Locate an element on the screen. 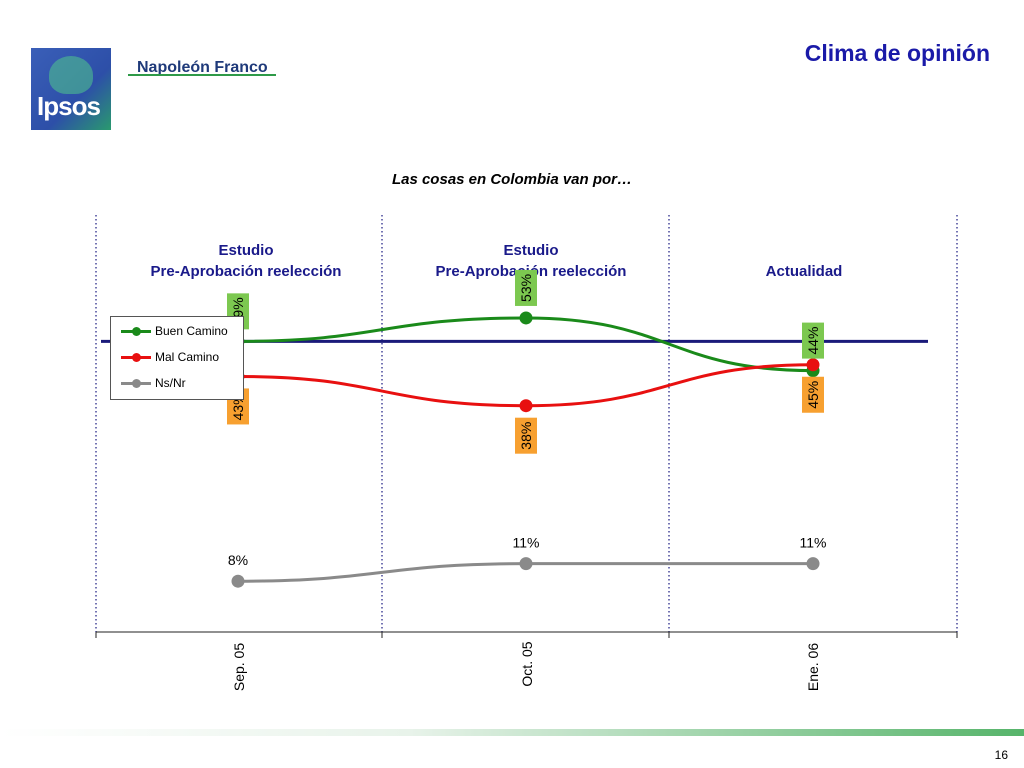 The image size is (1024, 768). data-label-text-mal-camino-3: 45% is located at coordinates (813, 395).